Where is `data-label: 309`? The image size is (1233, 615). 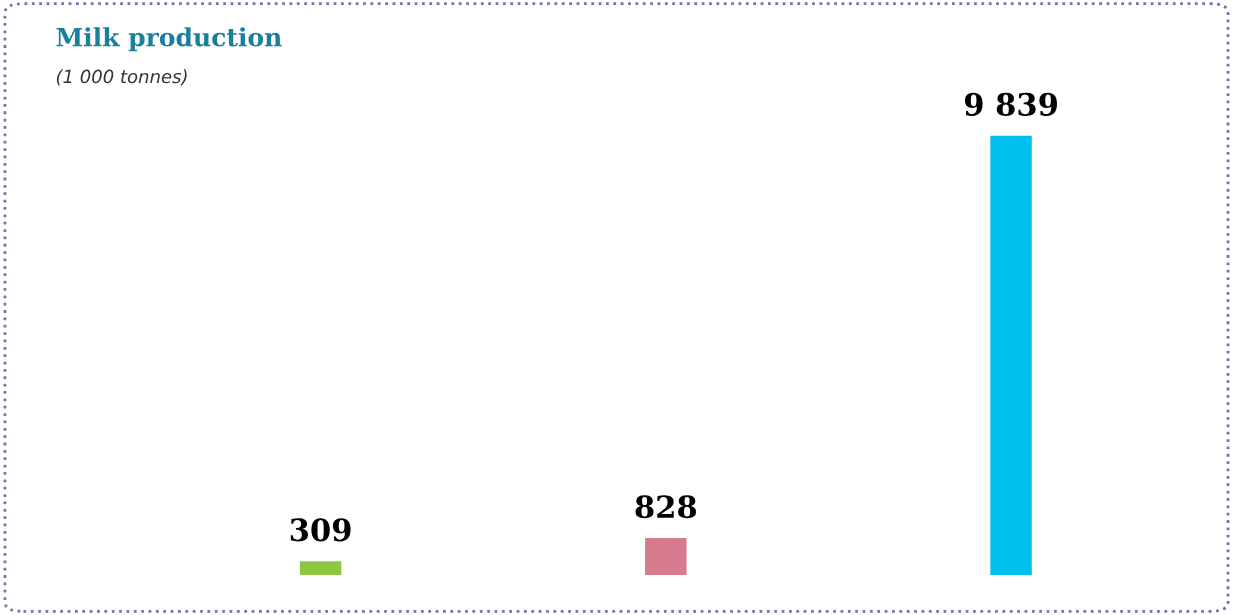 data-label: 309 is located at coordinates (320, 530).